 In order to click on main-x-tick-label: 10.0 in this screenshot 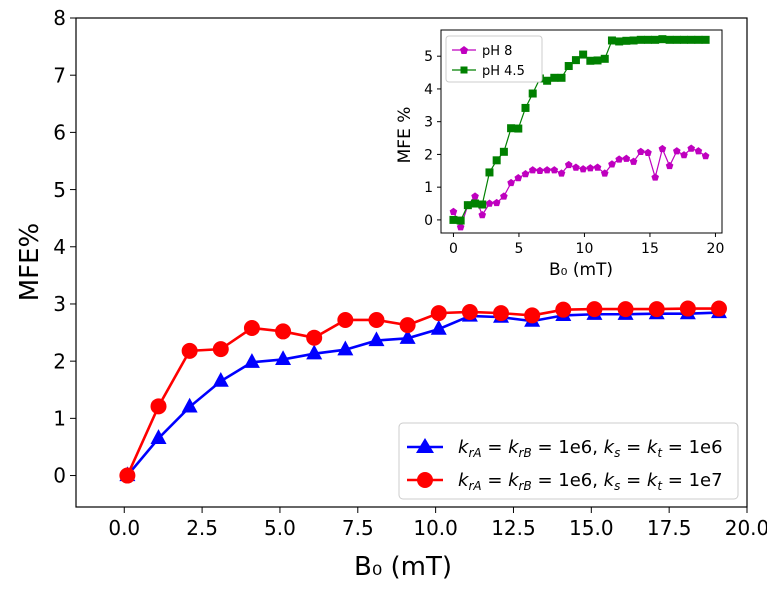, I will do `click(435, 528)`.